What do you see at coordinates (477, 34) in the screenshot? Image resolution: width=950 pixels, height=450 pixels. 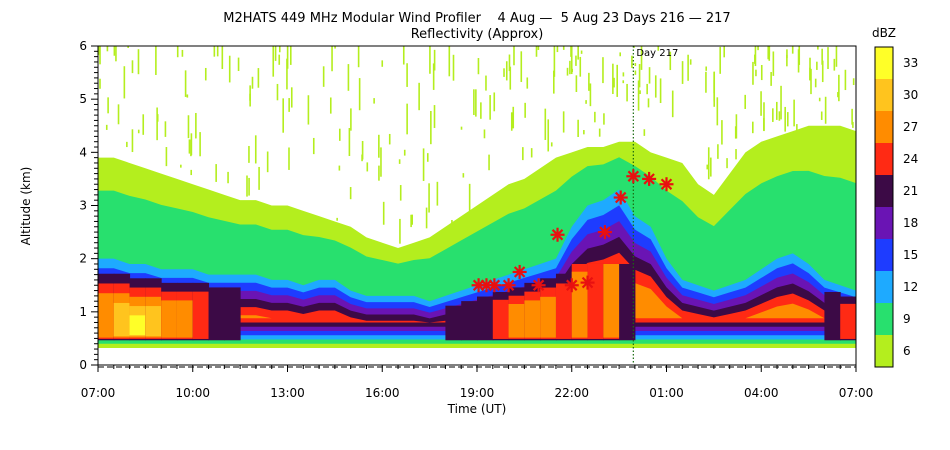 I see `chart-subtitle: Reflectivity (Approx)` at bounding box center [477, 34].